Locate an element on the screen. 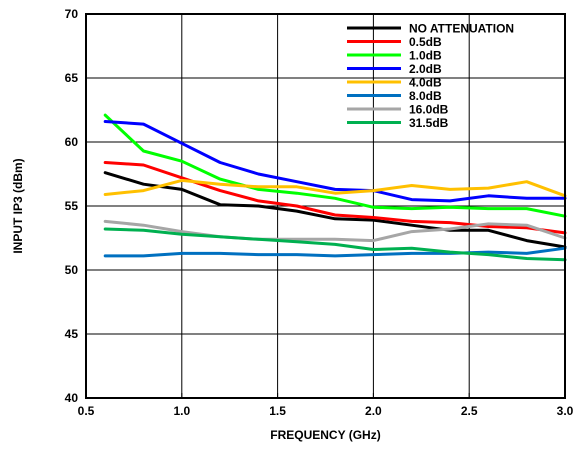  x-tick-label: 1.0 is located at coordinates (181, 411).